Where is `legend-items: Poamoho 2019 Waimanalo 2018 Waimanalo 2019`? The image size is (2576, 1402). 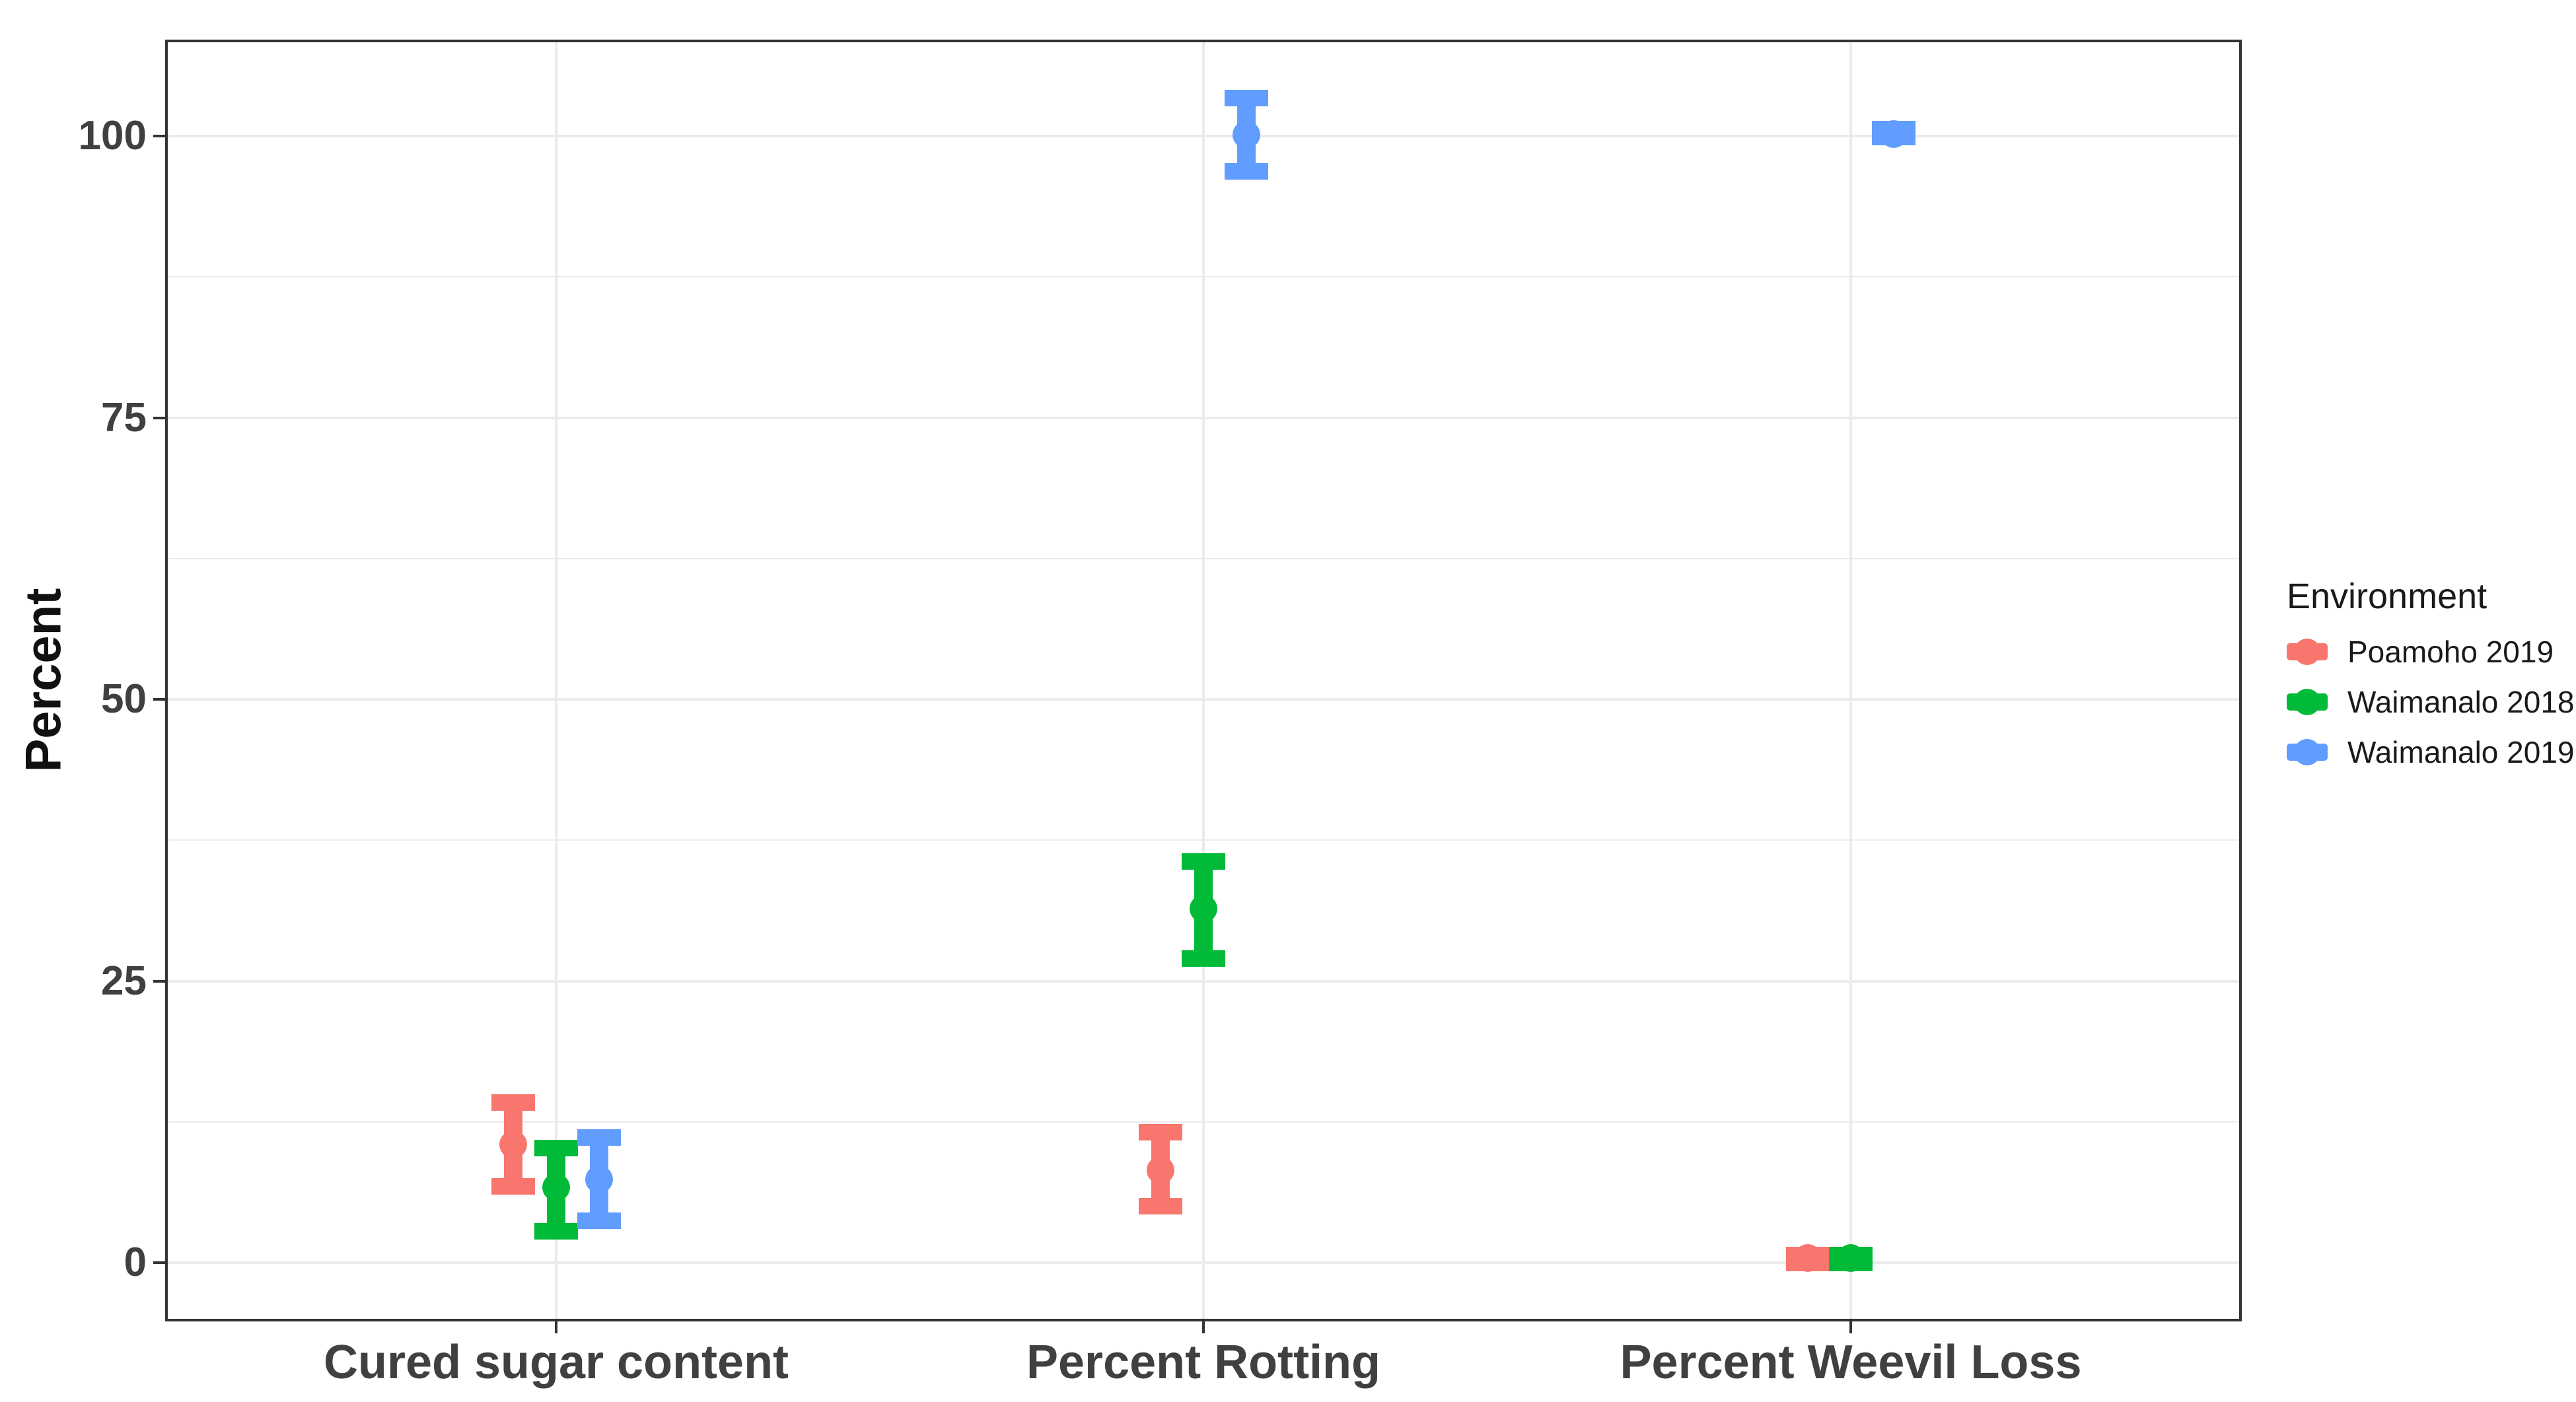
legend-items: Poamoho 2019 Waimanalo 2018 Waimanalo 2019 is located at coordinates (2431, 702).